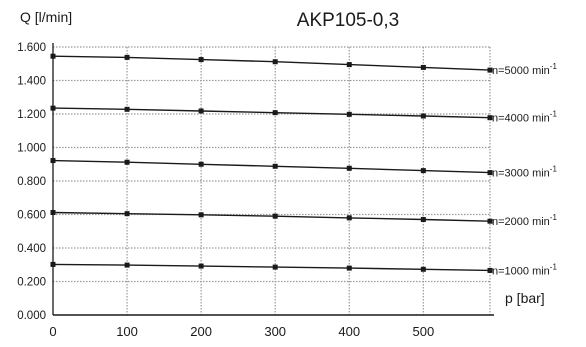 The image size is (586, 347). I want to click on series-label: n=5000 min-1, so click(524, 69).